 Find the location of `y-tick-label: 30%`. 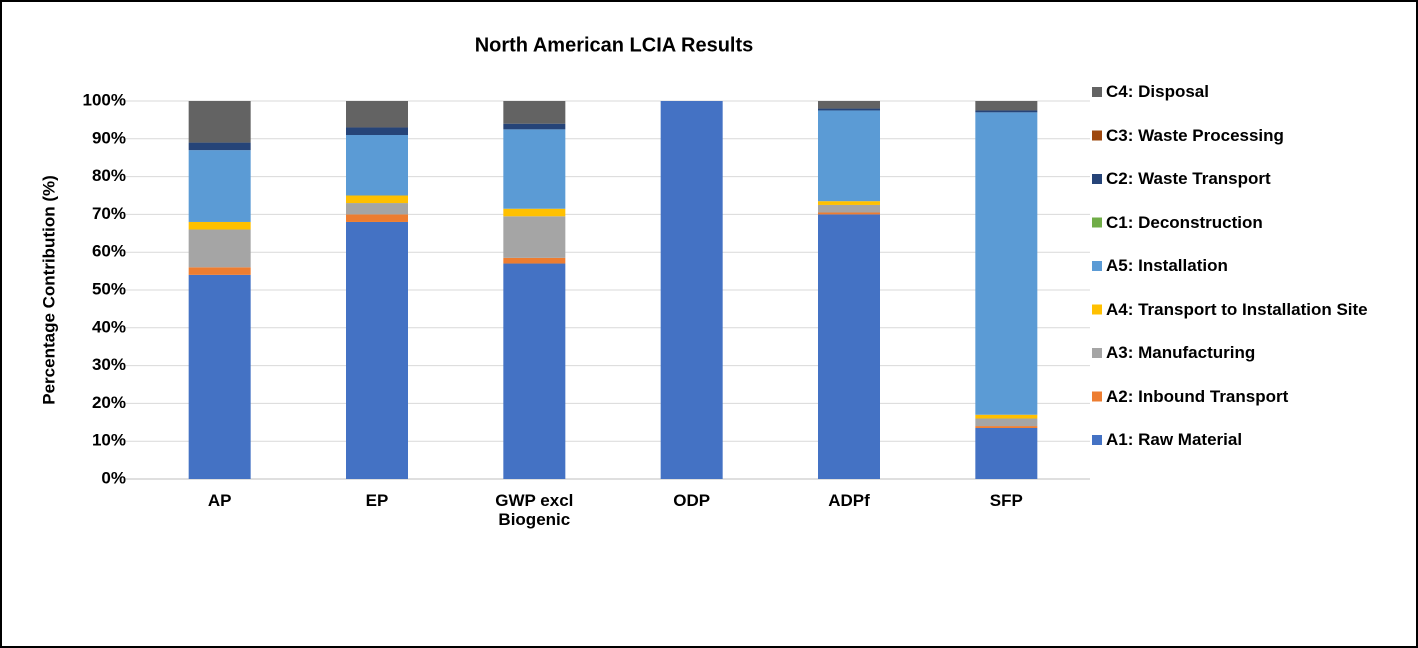

y-tick-label: 30% is located at coordinates (109, 364).